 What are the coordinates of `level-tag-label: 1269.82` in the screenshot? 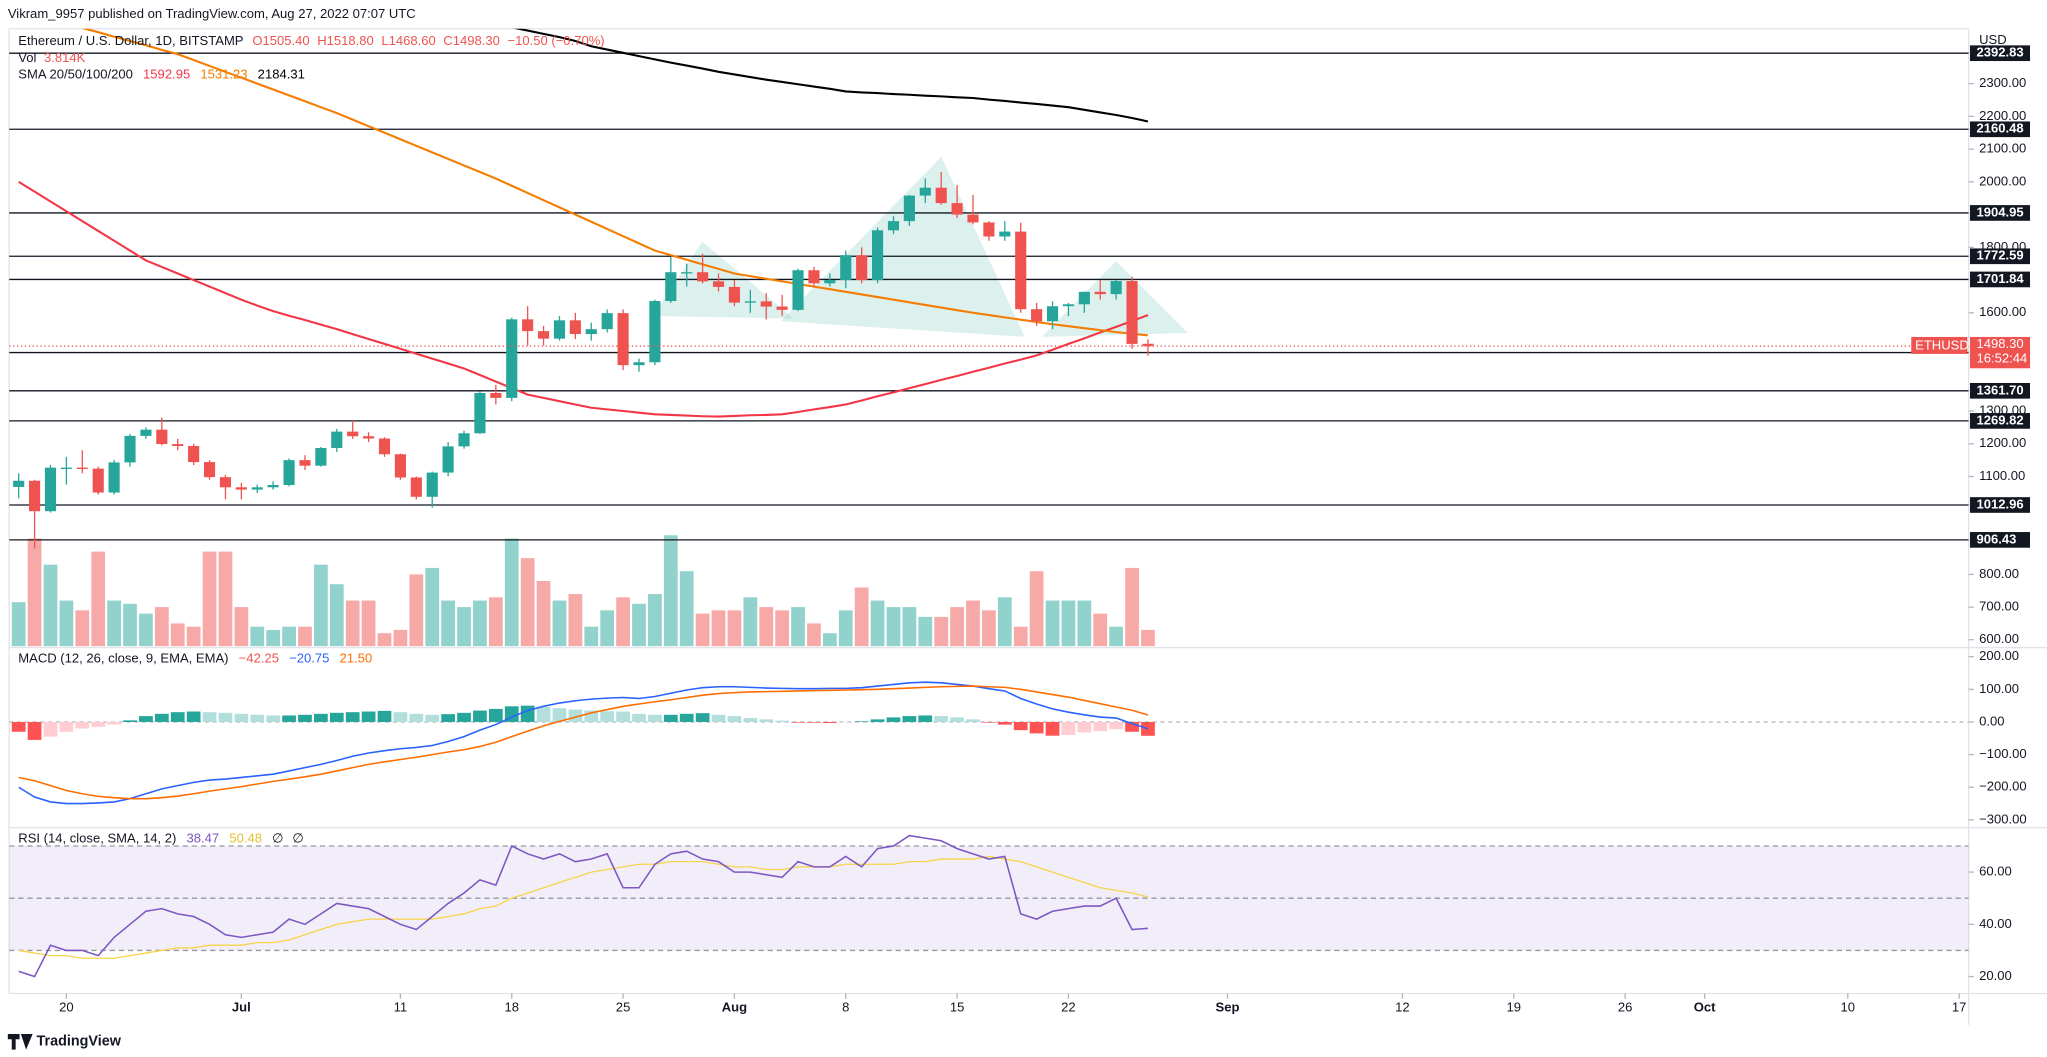 It's located at (2000, 419).